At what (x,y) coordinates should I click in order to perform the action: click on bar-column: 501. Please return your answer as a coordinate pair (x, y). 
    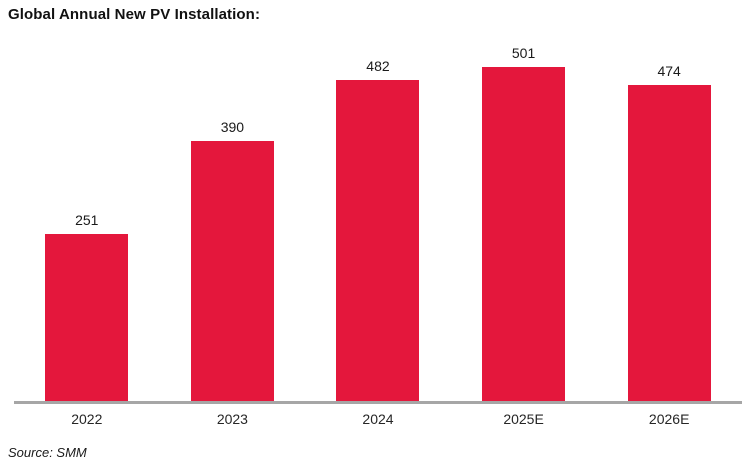
    Looking at the image, I should click on (524, 221).